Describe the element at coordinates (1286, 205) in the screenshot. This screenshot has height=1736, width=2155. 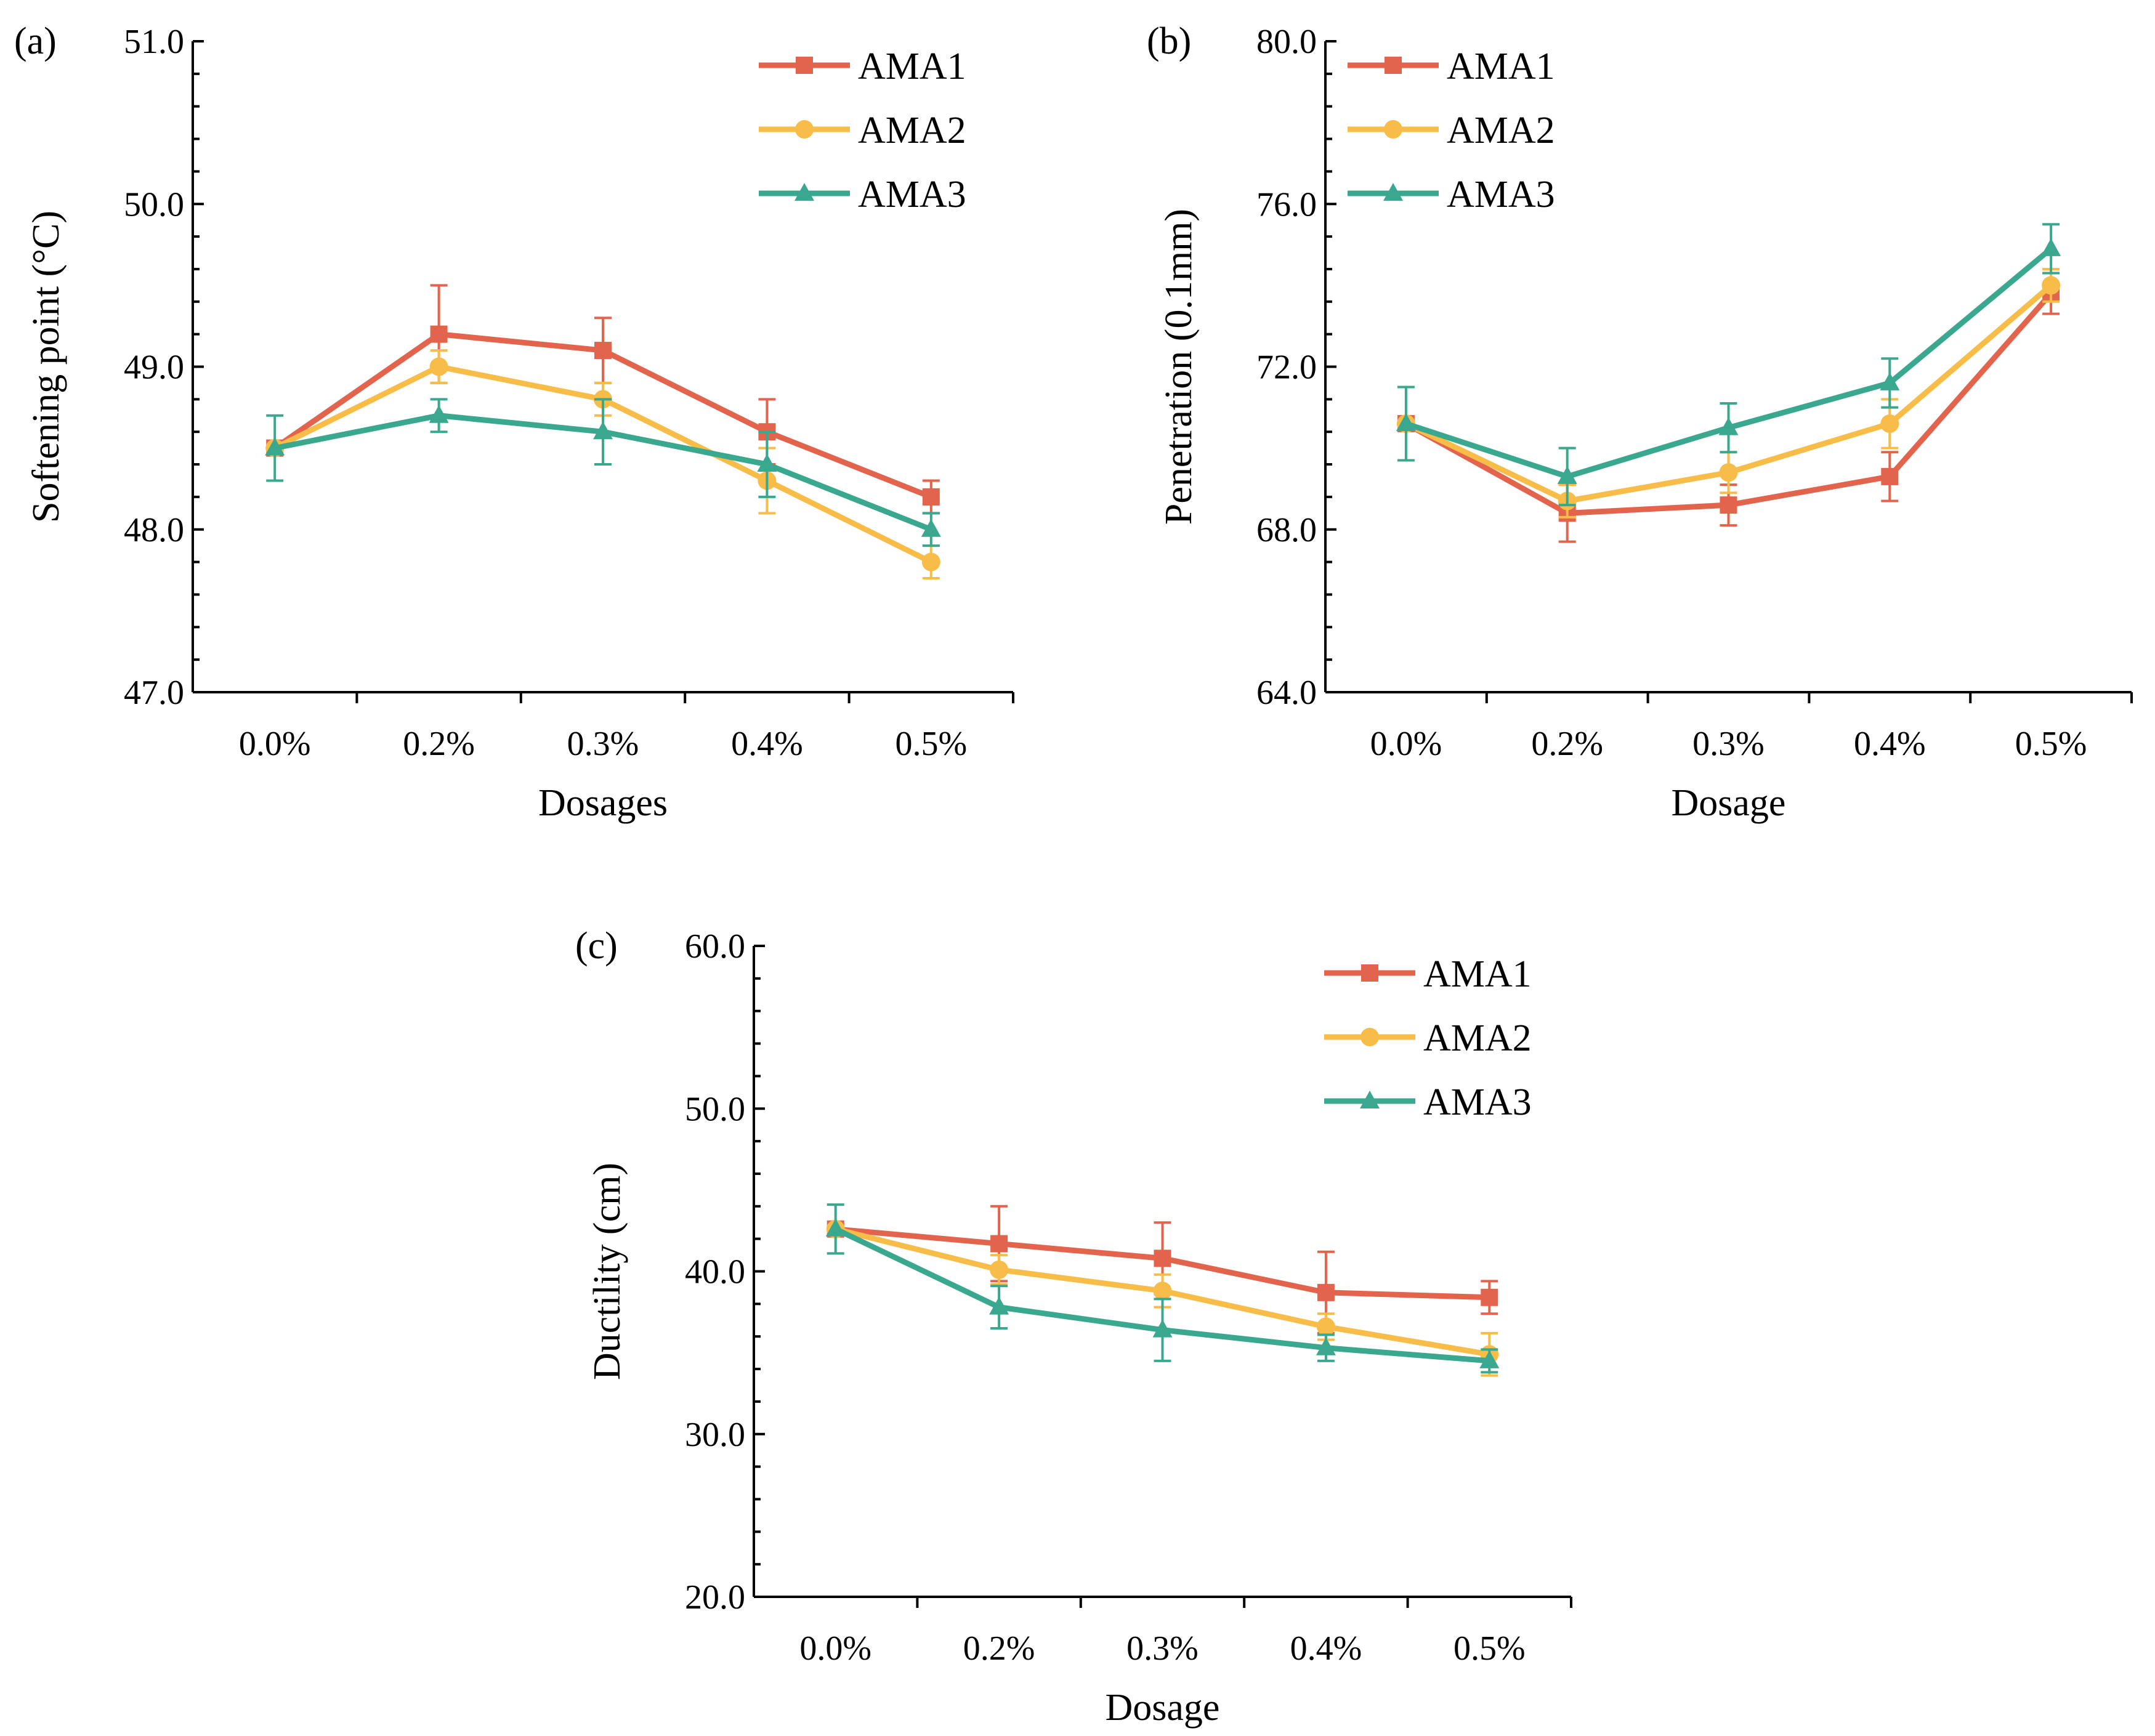
I see `y-tick-label: 76.0` at that location.